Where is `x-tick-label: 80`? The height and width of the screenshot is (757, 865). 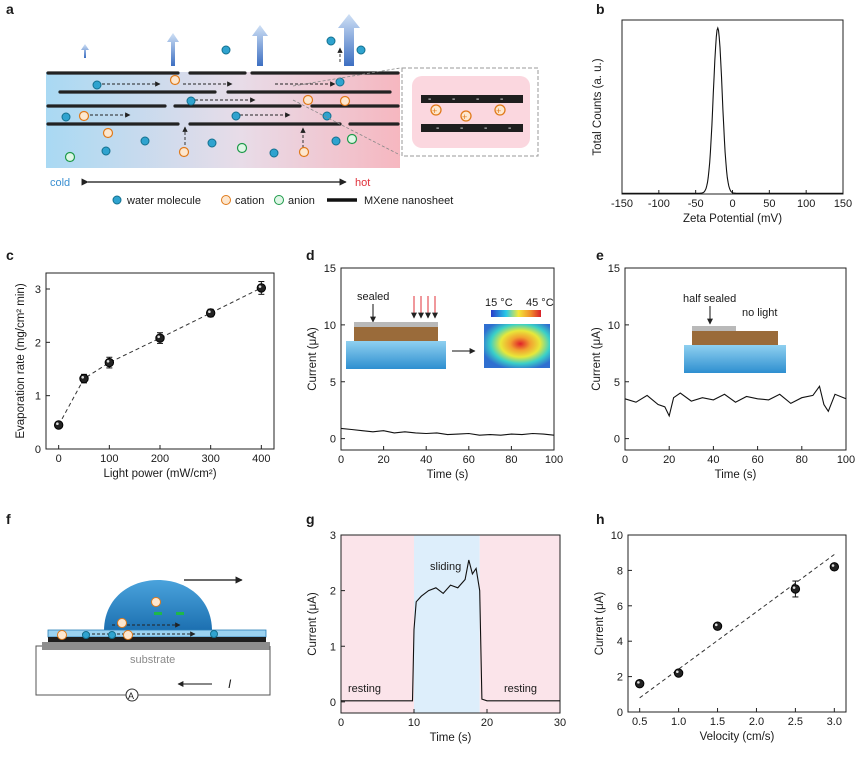
x-tick-label: 80 is located at coordinates (802, 460).